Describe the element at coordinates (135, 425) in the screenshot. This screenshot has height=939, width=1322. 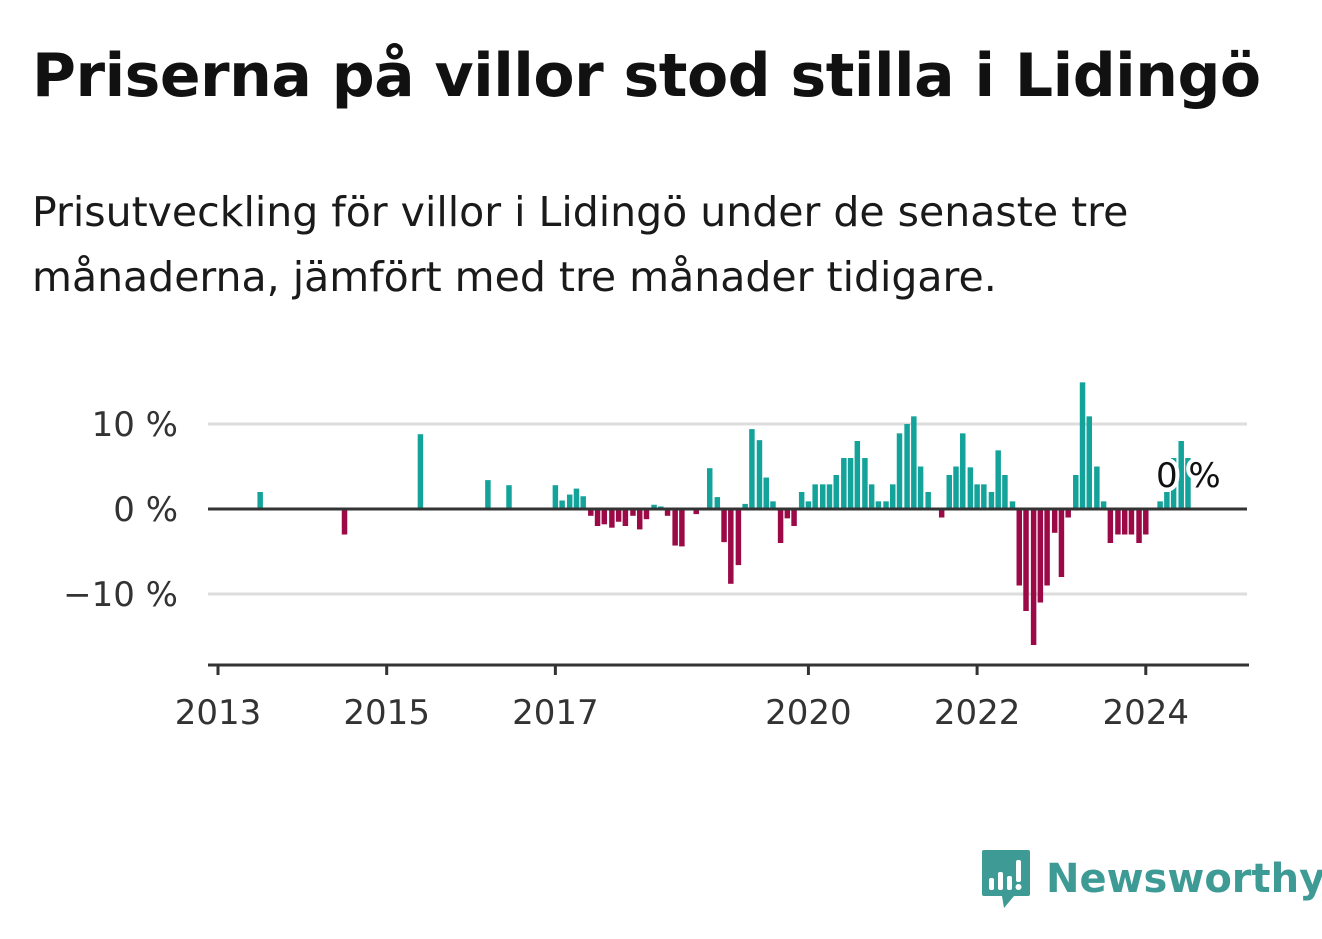
I see `y-tick-label-0: 10 %` at that location.